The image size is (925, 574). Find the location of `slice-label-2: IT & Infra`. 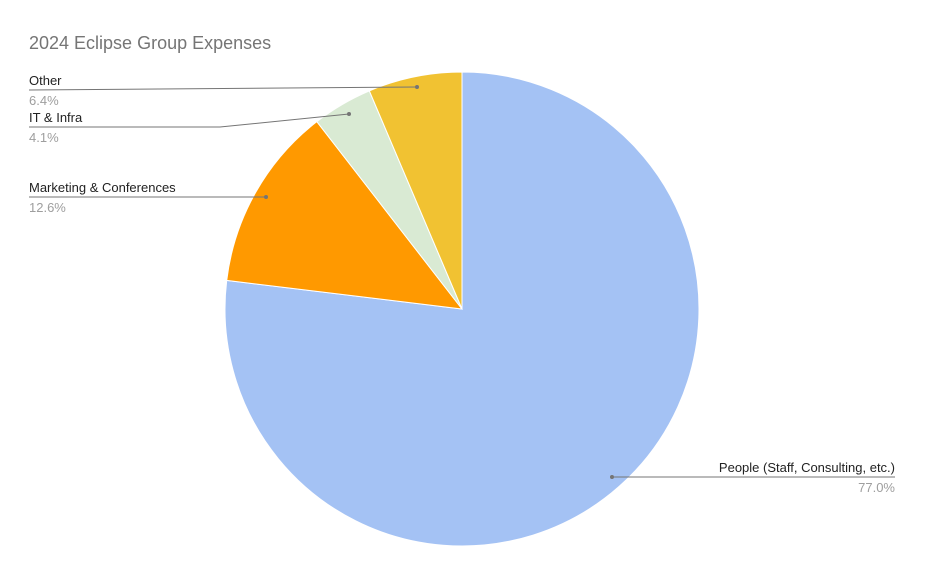

slice-label-2: IT & Infra is located at coordinates (56, 117).